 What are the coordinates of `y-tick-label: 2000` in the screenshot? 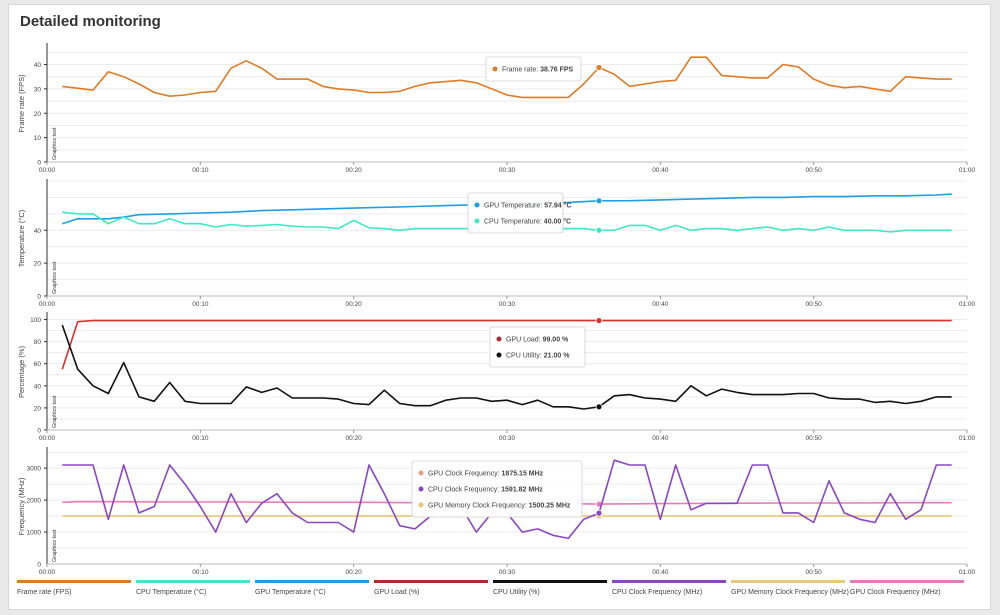 It's located at (34, 501).